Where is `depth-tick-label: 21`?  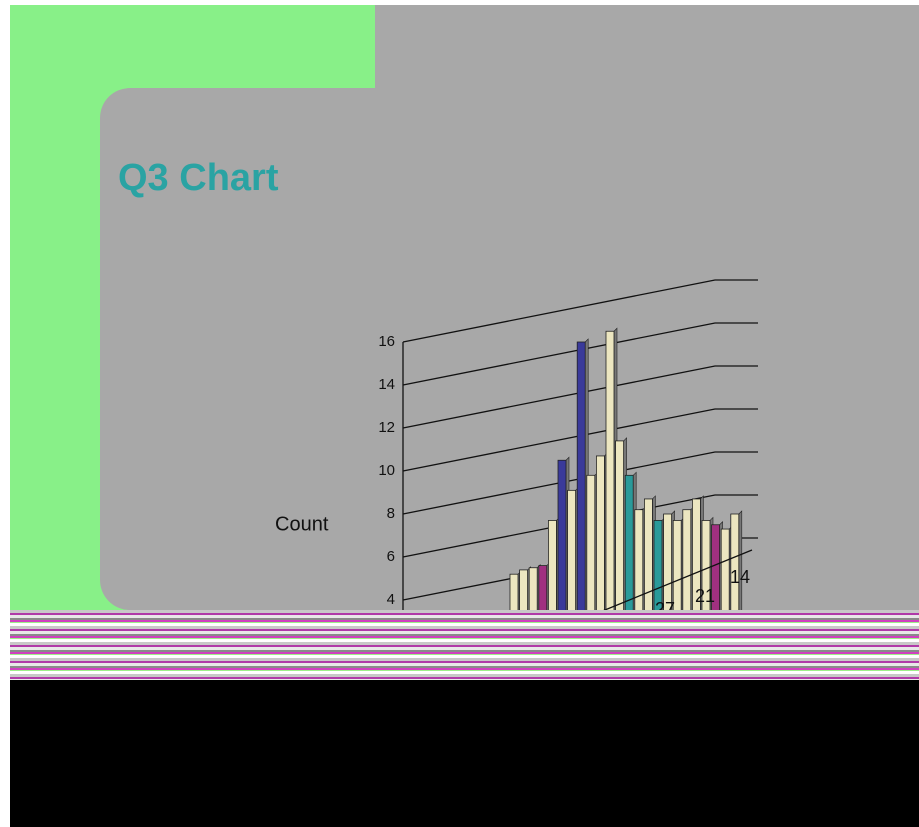 depth-tick-label: 21 is located at coordinates (705, 596).